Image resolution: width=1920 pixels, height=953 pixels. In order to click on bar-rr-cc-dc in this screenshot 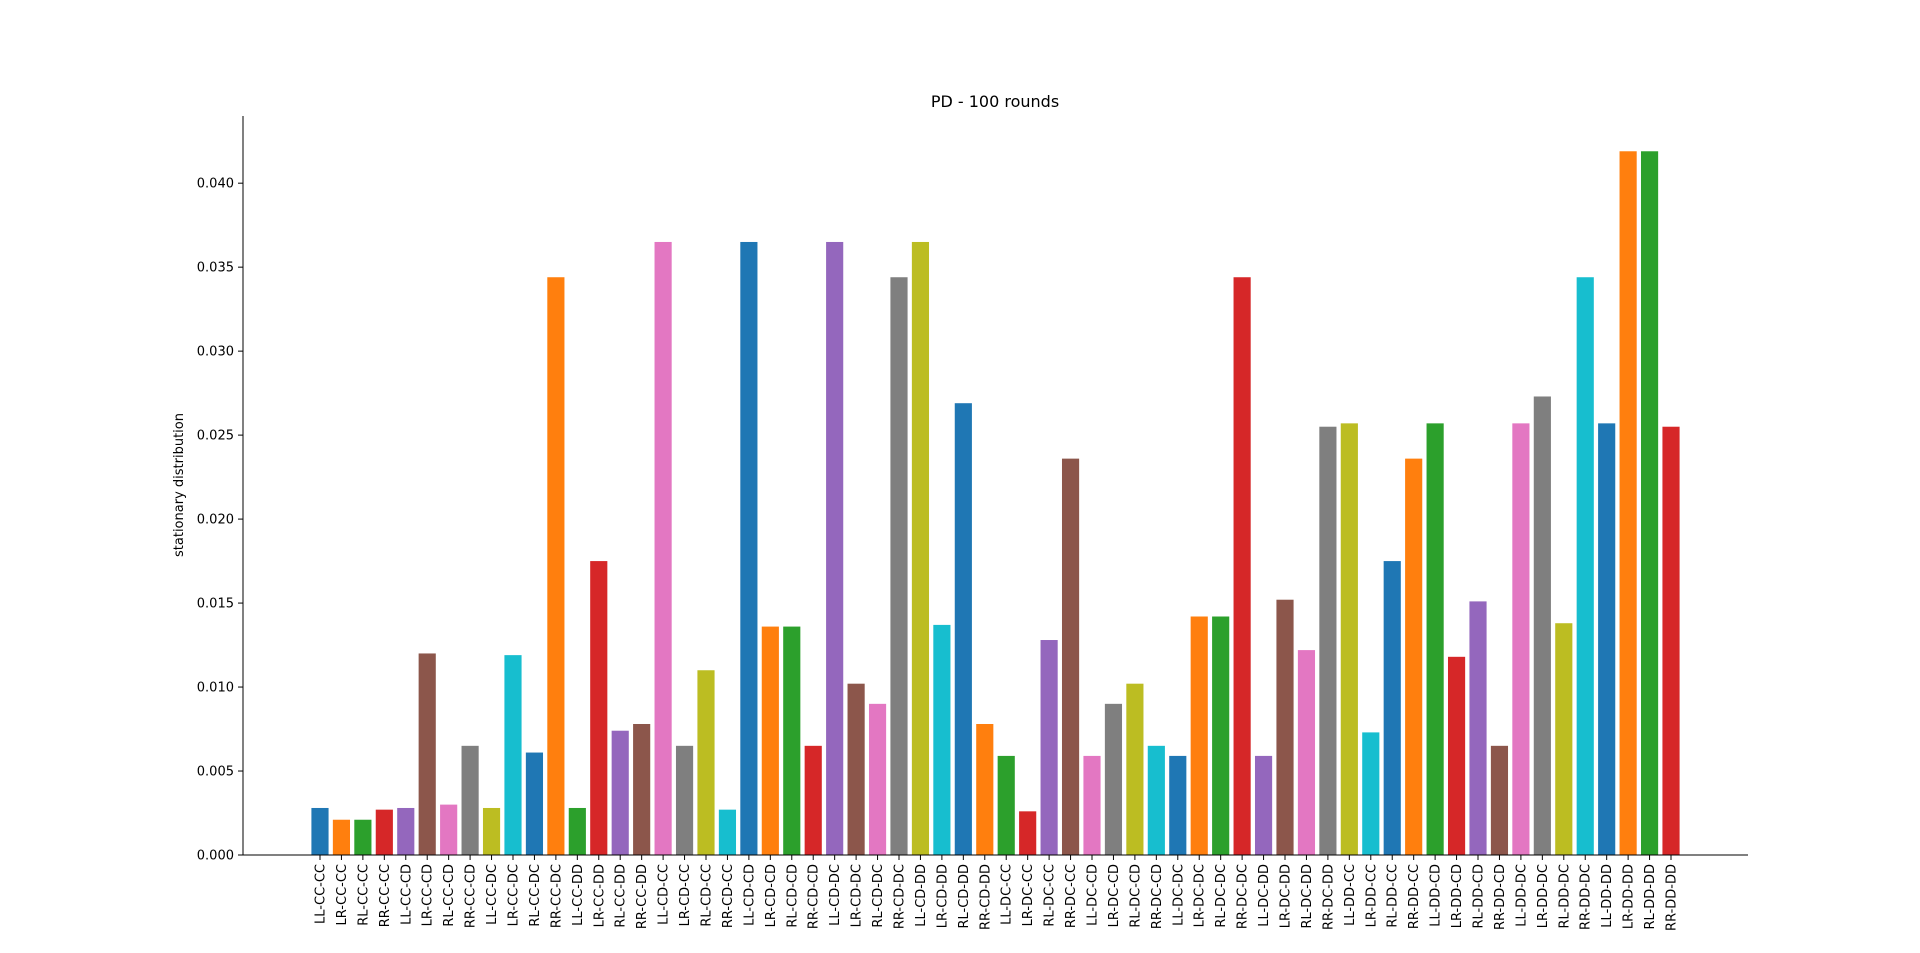, I will do `click(556, 566)`.